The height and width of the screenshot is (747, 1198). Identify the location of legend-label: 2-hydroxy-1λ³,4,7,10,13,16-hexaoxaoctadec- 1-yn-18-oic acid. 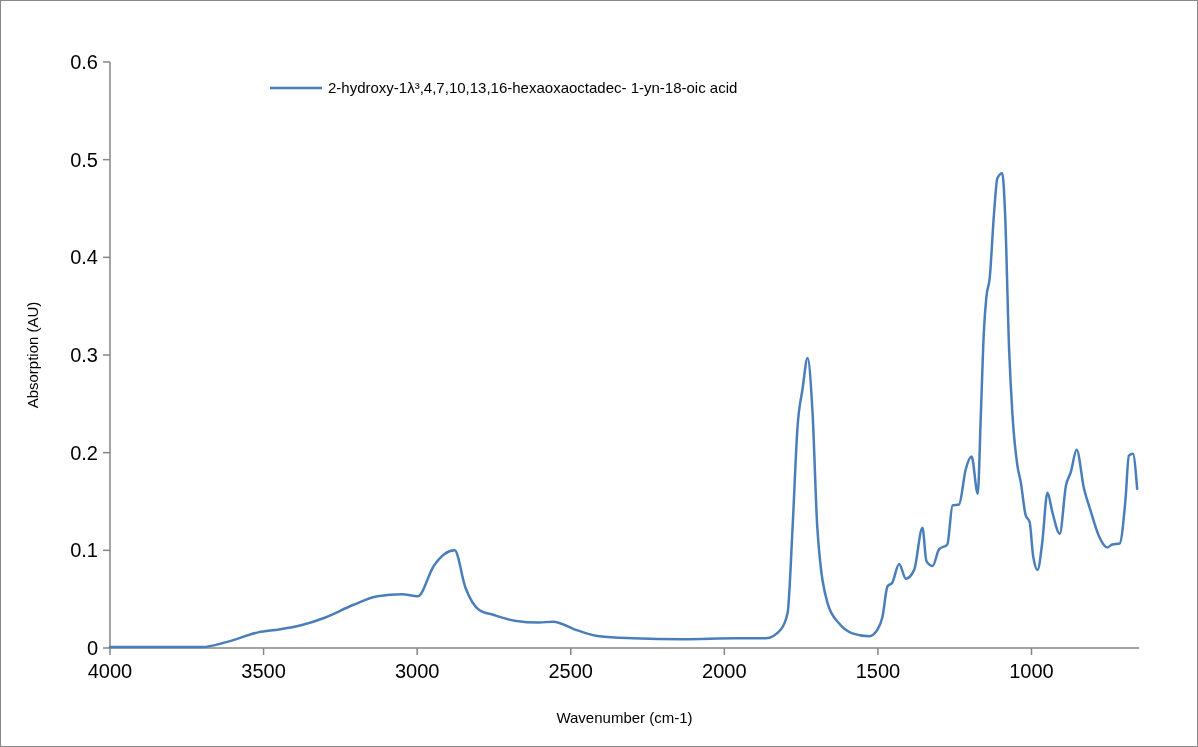
(533, 88).